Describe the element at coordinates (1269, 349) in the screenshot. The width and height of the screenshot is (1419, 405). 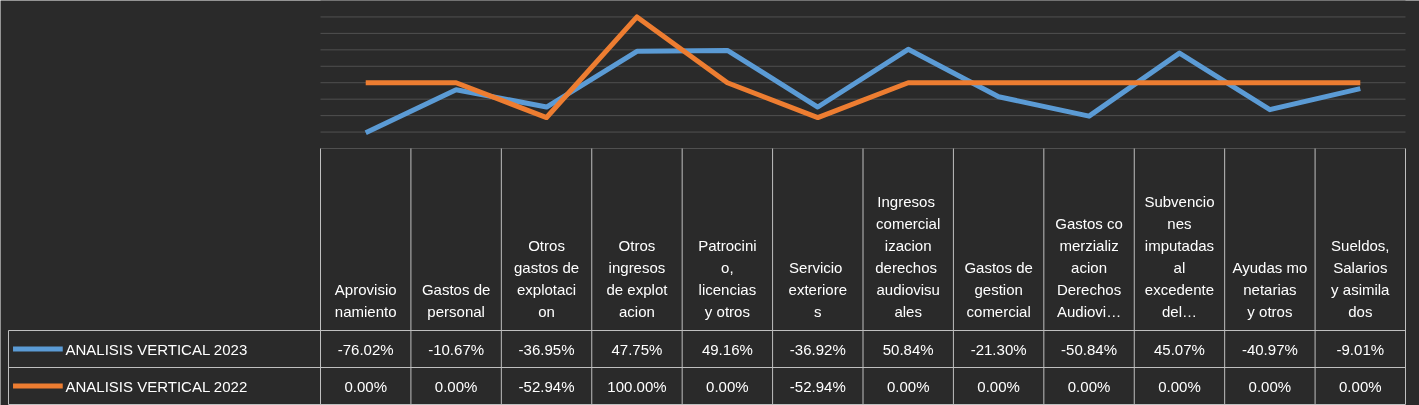
I see `data-label: -40.97%` at that location.